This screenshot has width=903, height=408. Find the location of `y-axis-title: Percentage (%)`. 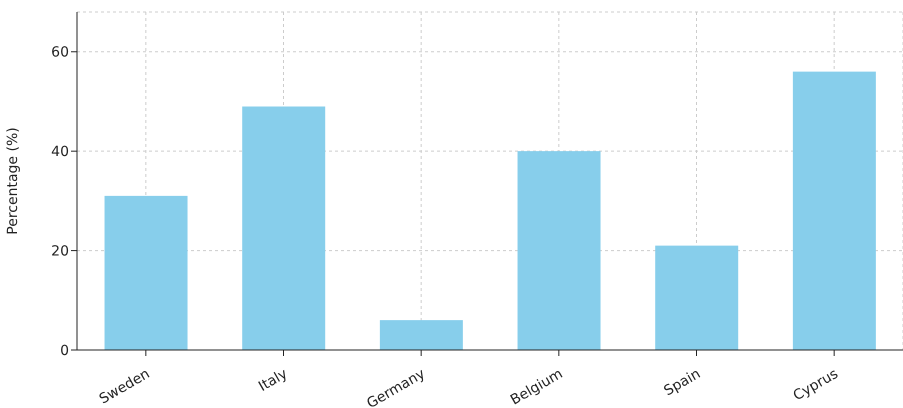

y-axis-title: Percentage (%) is located at coordinates (12, 181).